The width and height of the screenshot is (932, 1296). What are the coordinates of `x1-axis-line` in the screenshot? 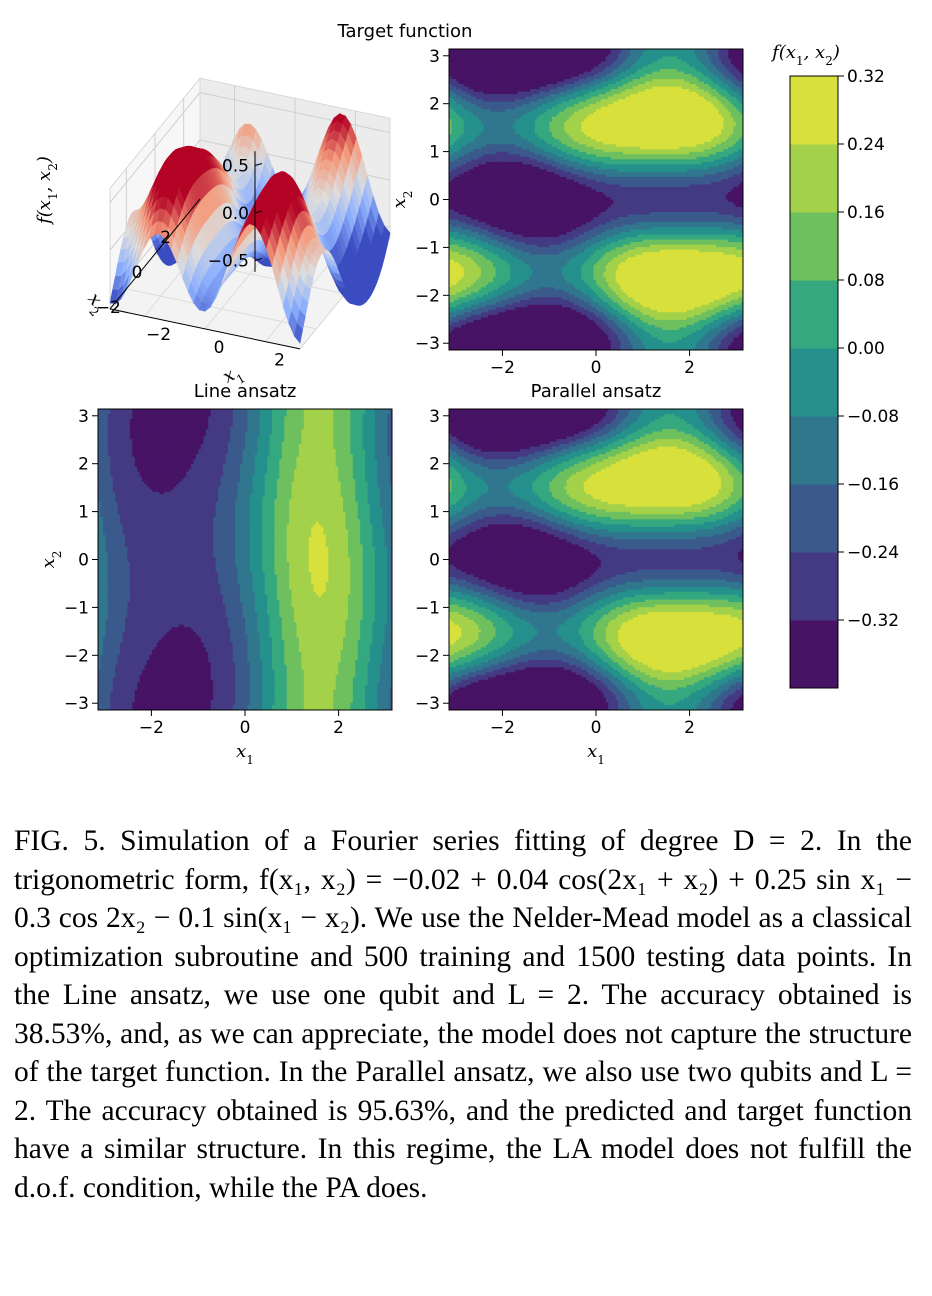 It's located at (205, 329).